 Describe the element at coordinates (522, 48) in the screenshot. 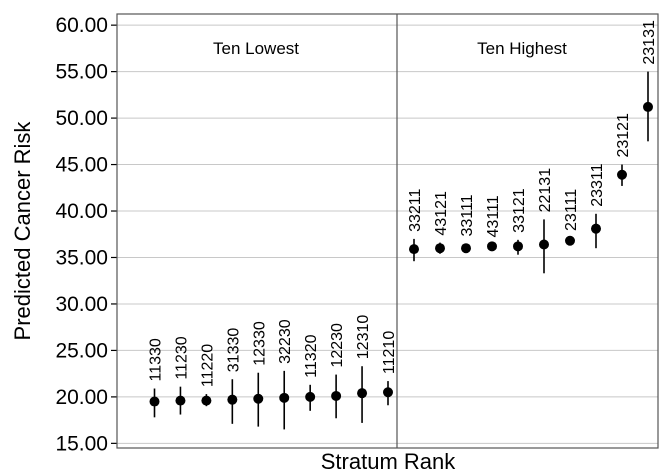

I see `panel-title: Ten Highest` at that location.